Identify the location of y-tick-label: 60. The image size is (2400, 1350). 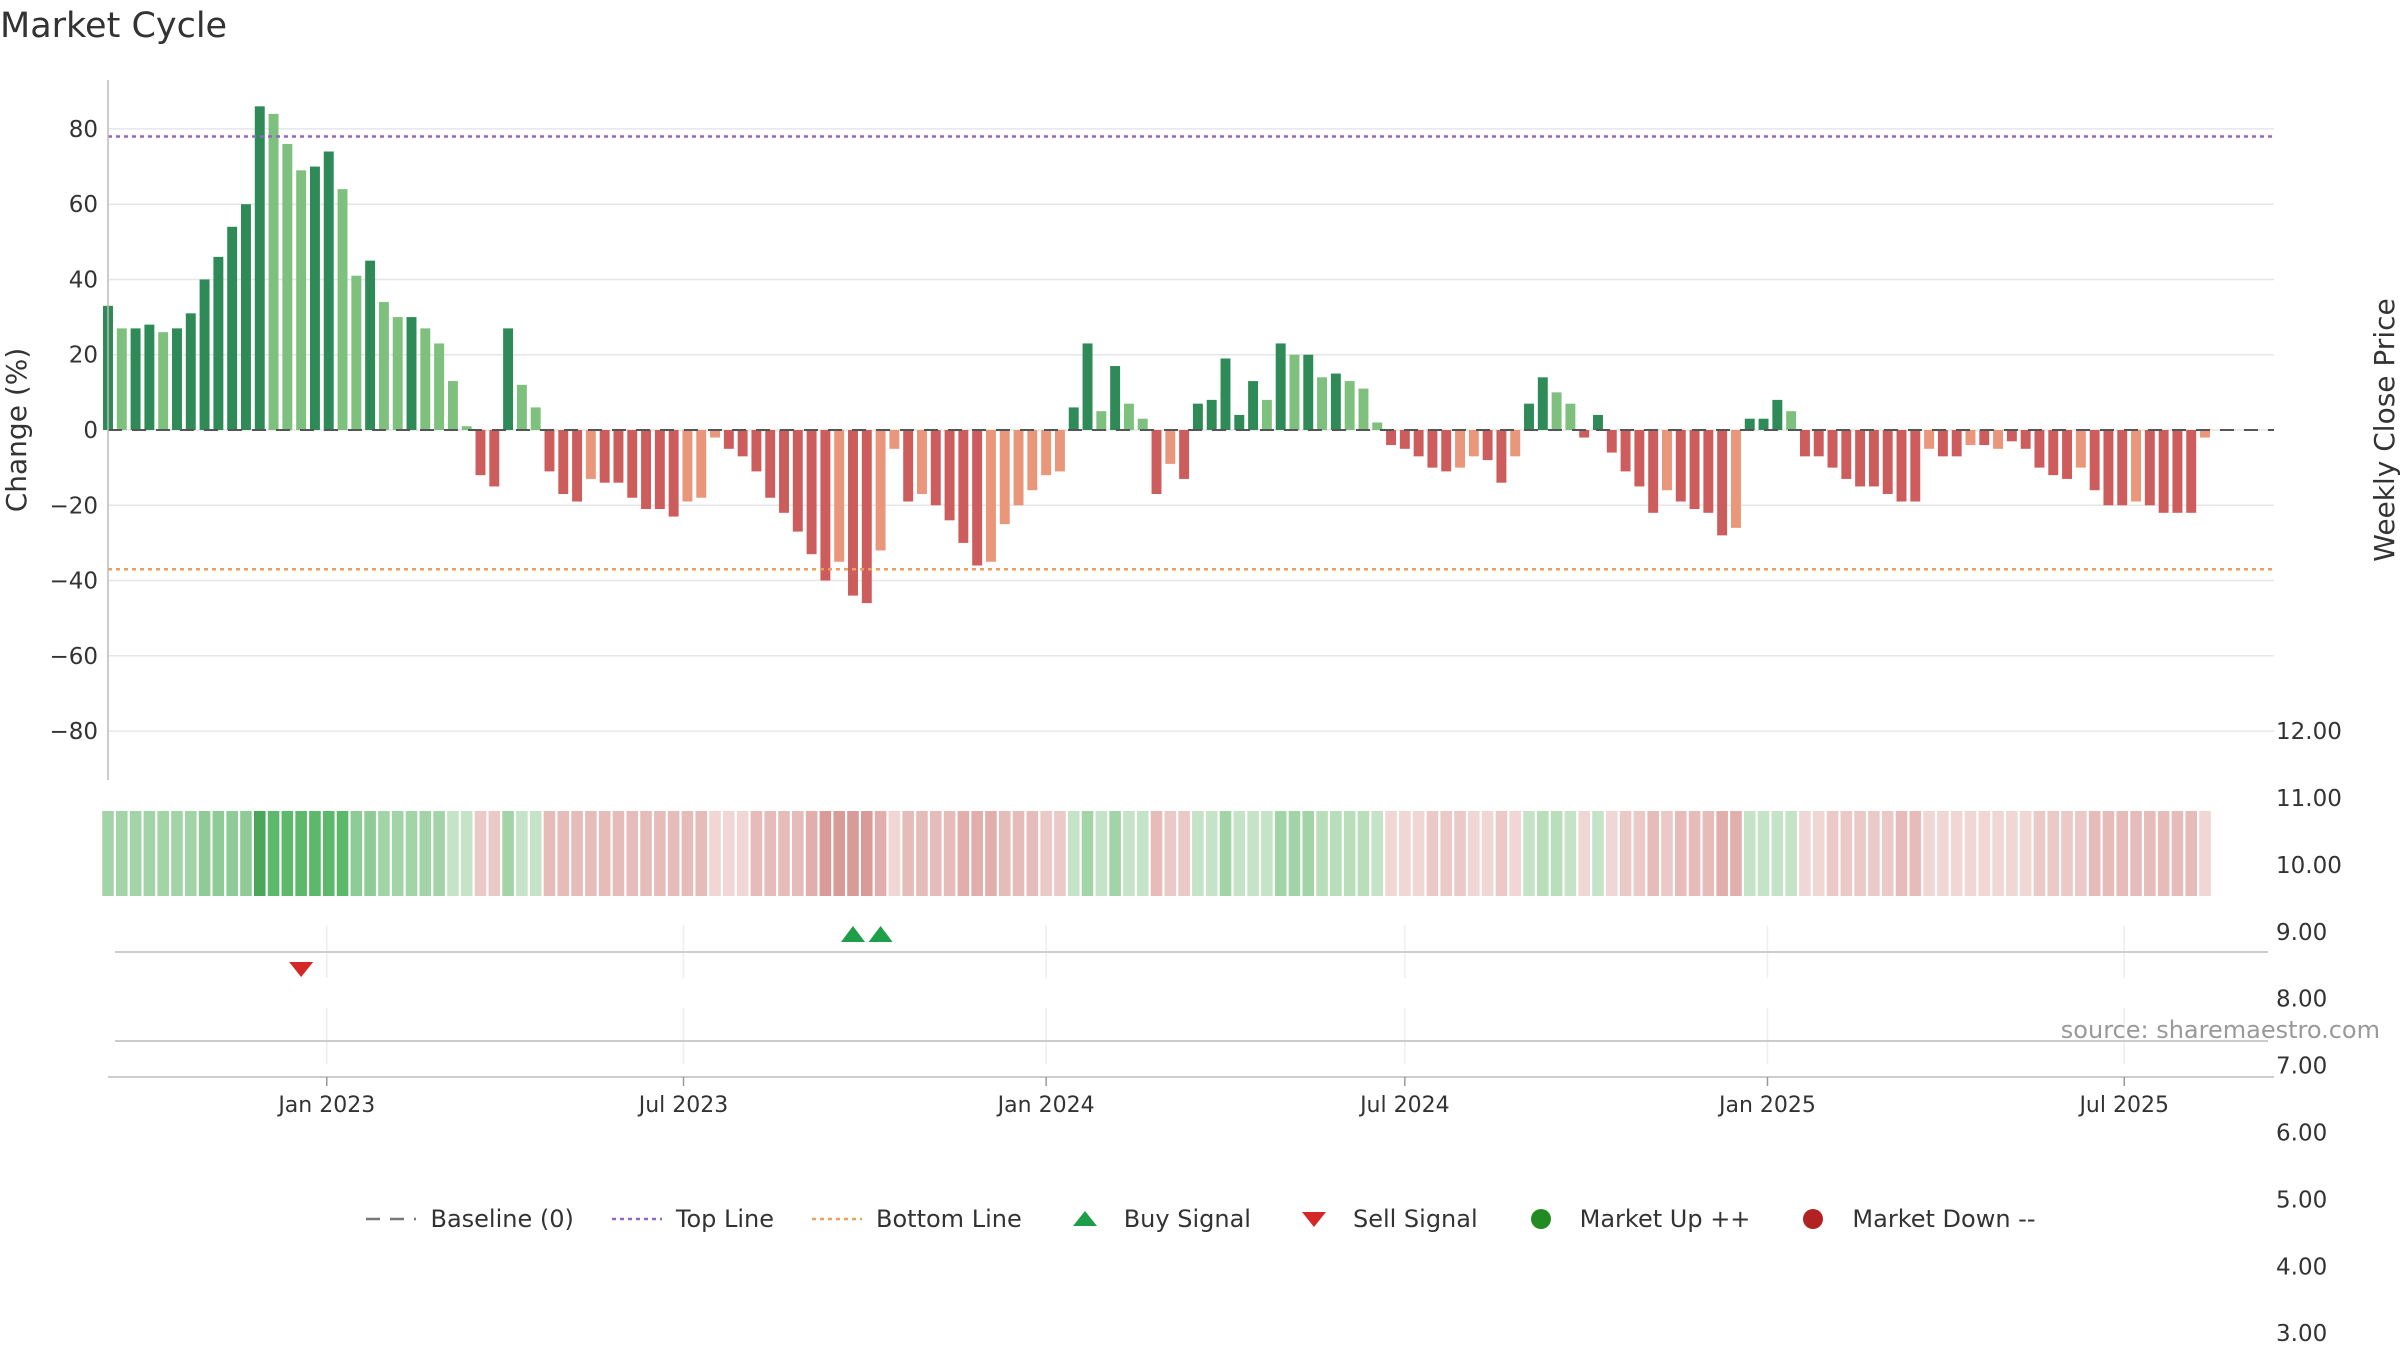
(83, 205).